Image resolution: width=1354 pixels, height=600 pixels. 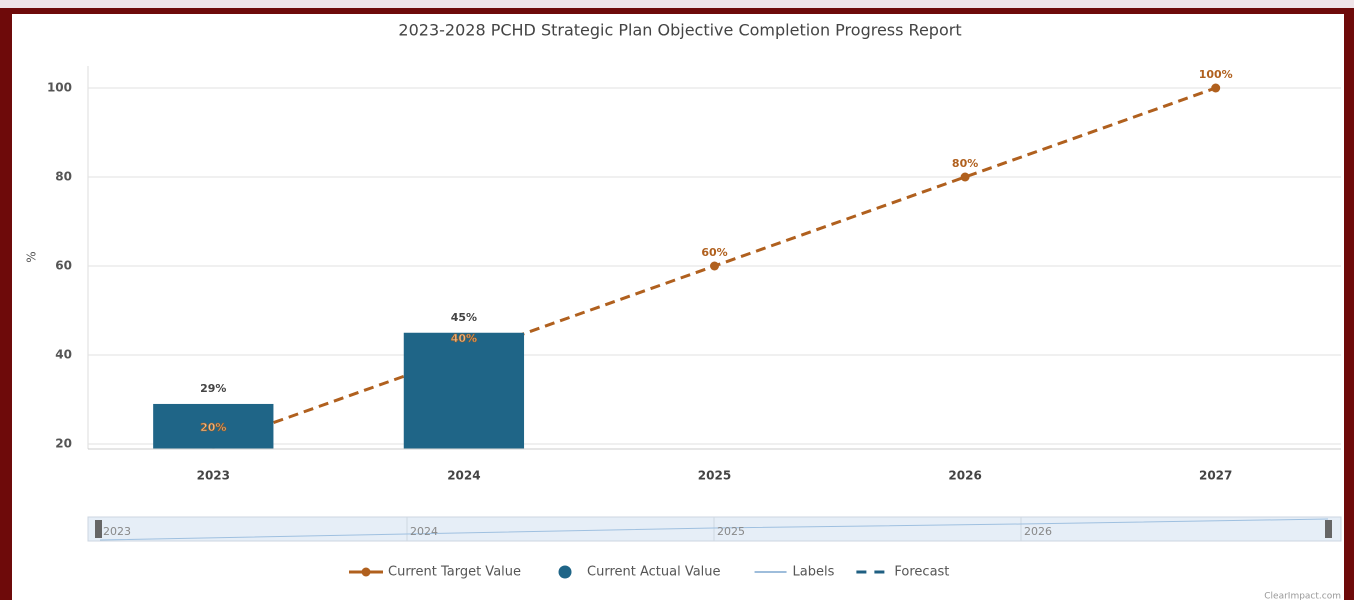 I want to click on x-tick-label: 2026, so click(x=964, y=476).